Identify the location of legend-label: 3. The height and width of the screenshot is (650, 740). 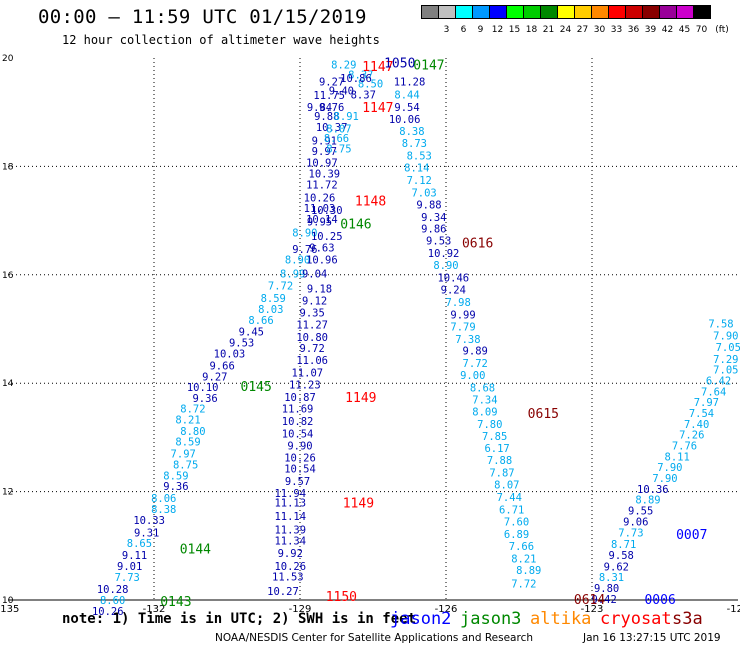
(446, 30).